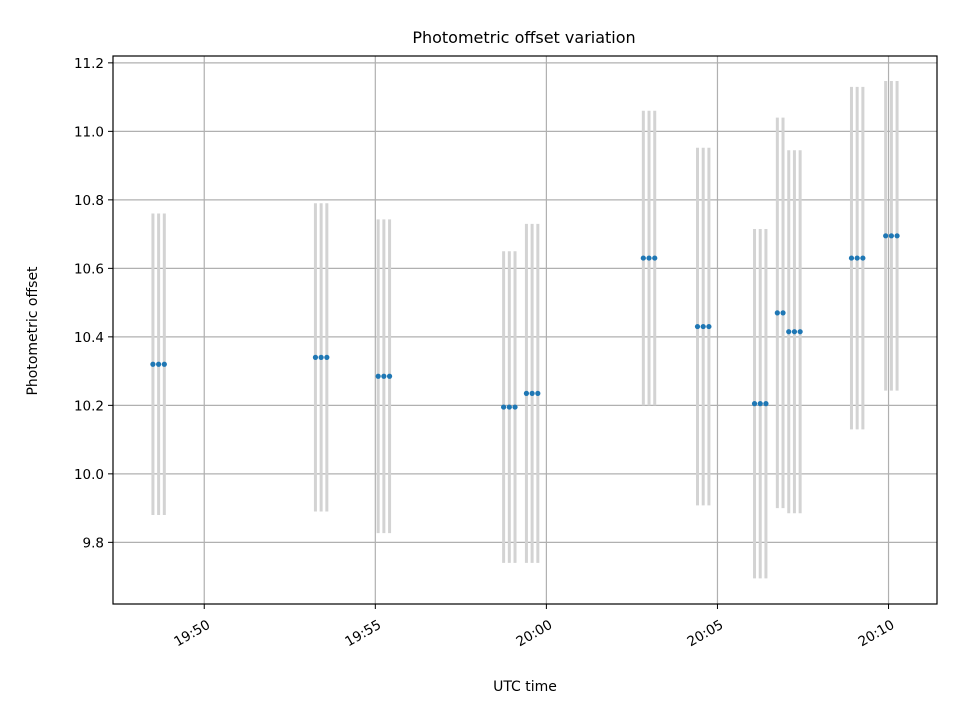 Image resolution: width=960 pixels, height=720 pixels. Describe the element at coordinates (192, 633) in the screenshot. I see `x-tick-label: 19:50` at that location.